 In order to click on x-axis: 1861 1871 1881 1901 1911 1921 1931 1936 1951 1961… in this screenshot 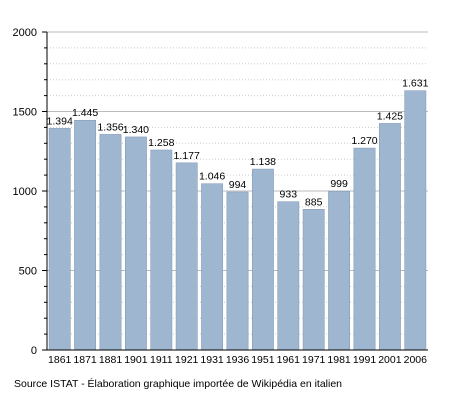, I will do `click(237, 357)`.